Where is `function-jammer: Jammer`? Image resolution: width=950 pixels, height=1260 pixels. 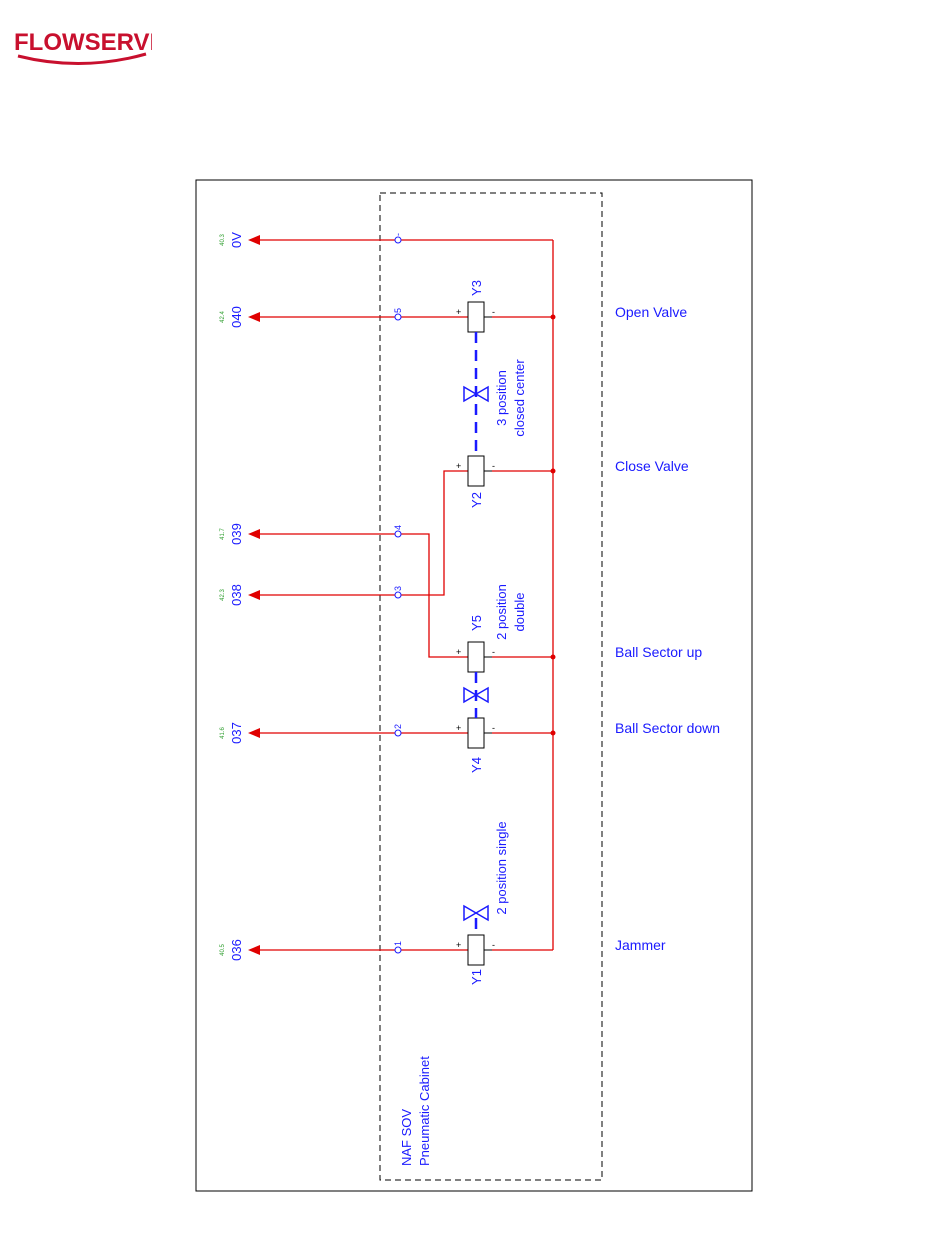 function-jammer: Jammer is located at coordinates (640, 945).